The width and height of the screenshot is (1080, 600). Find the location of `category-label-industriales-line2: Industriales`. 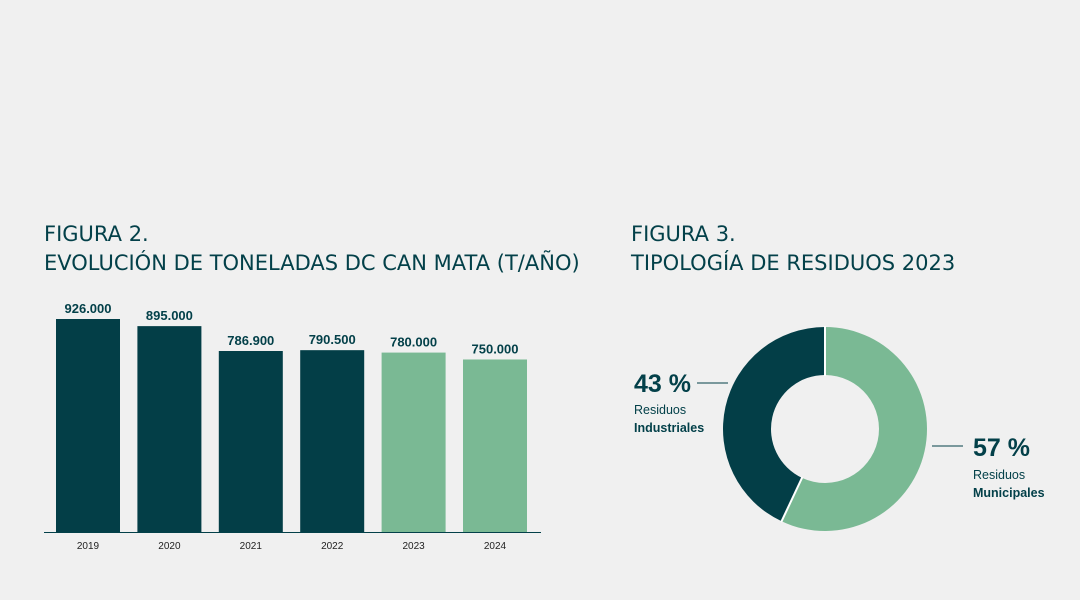

category-label-industriales-line2: Industriales is located at coordinates (669, 428).